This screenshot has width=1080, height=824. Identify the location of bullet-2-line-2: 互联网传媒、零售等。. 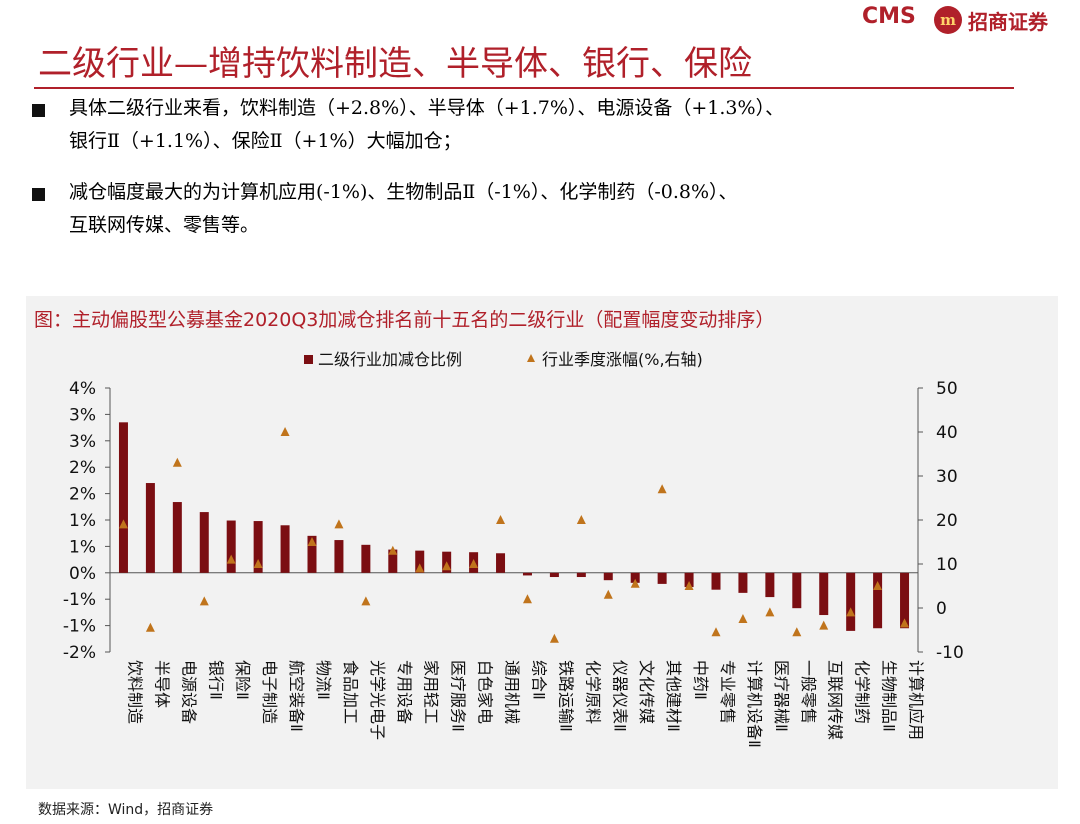
(164, 225).